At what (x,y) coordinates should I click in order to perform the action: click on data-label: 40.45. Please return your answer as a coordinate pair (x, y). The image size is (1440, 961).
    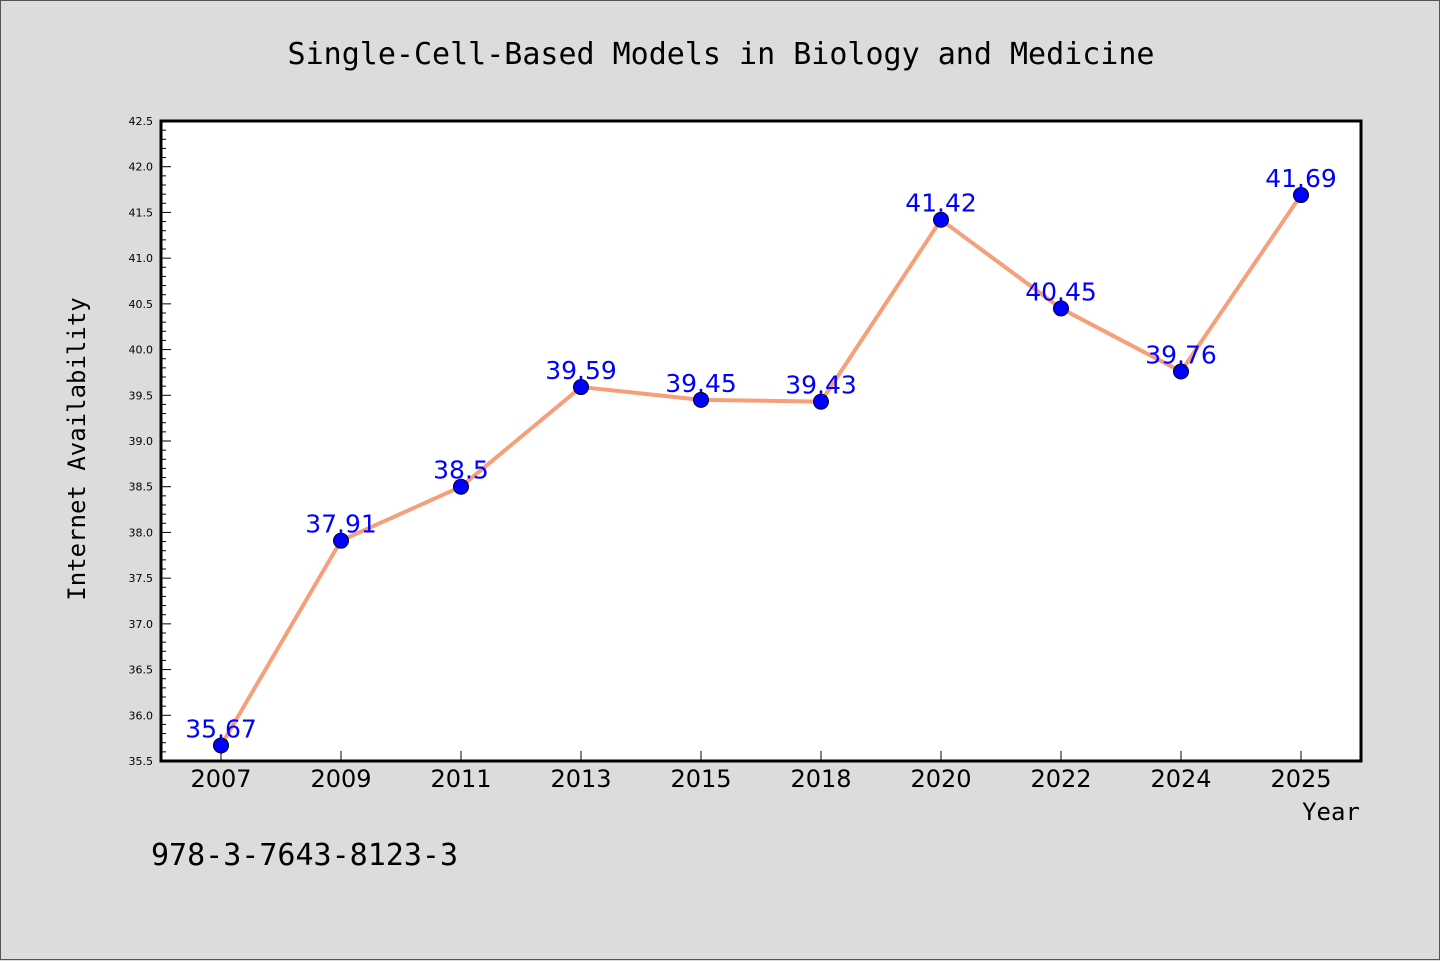
    Looking at the image, I should click on (1061, 291).